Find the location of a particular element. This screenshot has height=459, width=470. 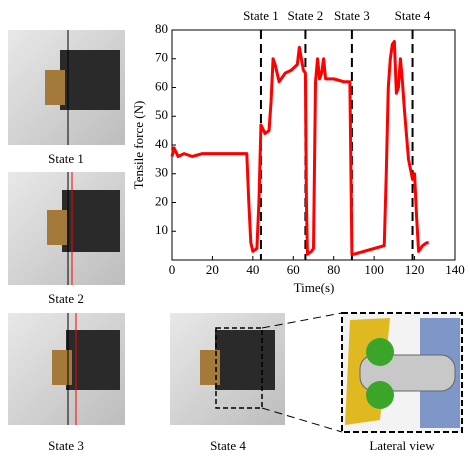

x-tick-label: 20 is located at coordinates (212, 269).